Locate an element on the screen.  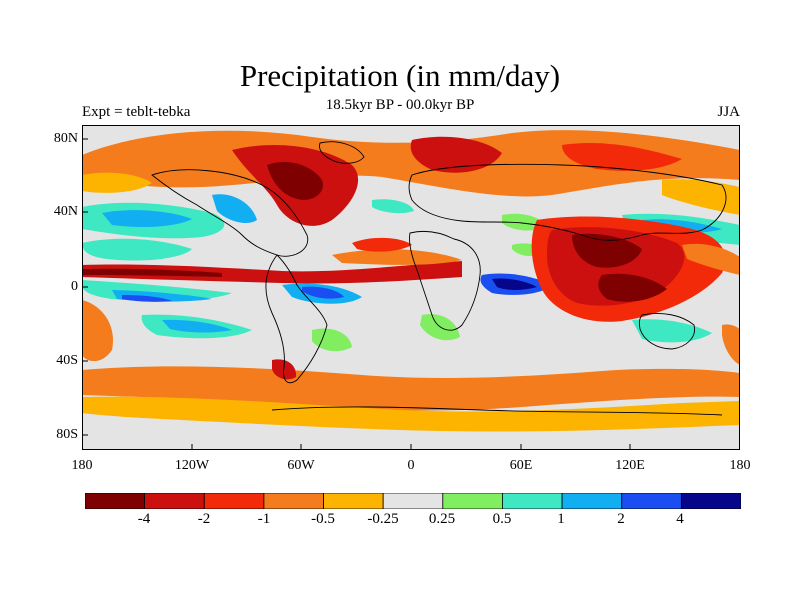
colorbar-label: -2 is located at coordinates (204, 519).